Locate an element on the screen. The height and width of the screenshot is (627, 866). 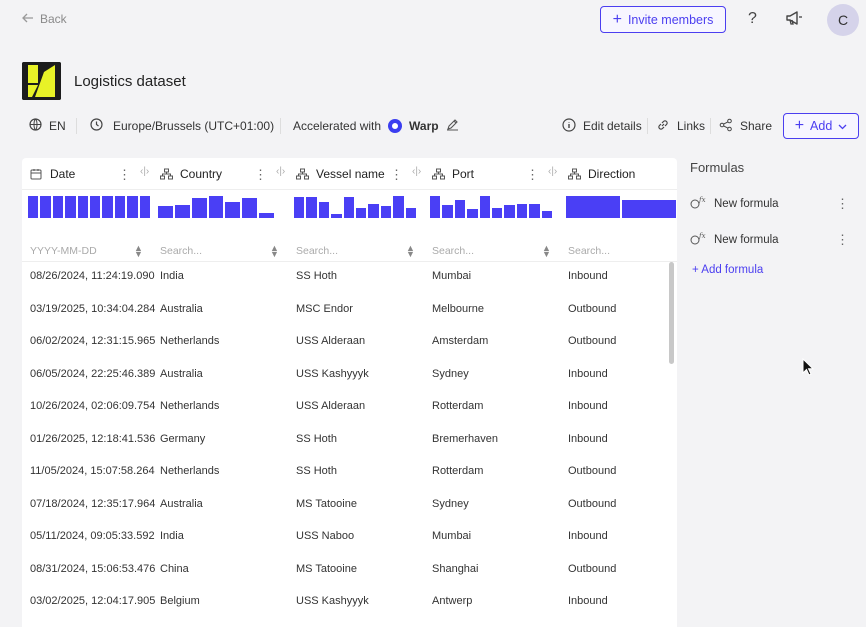
share-button: Share is located at coordinates (745, 126).